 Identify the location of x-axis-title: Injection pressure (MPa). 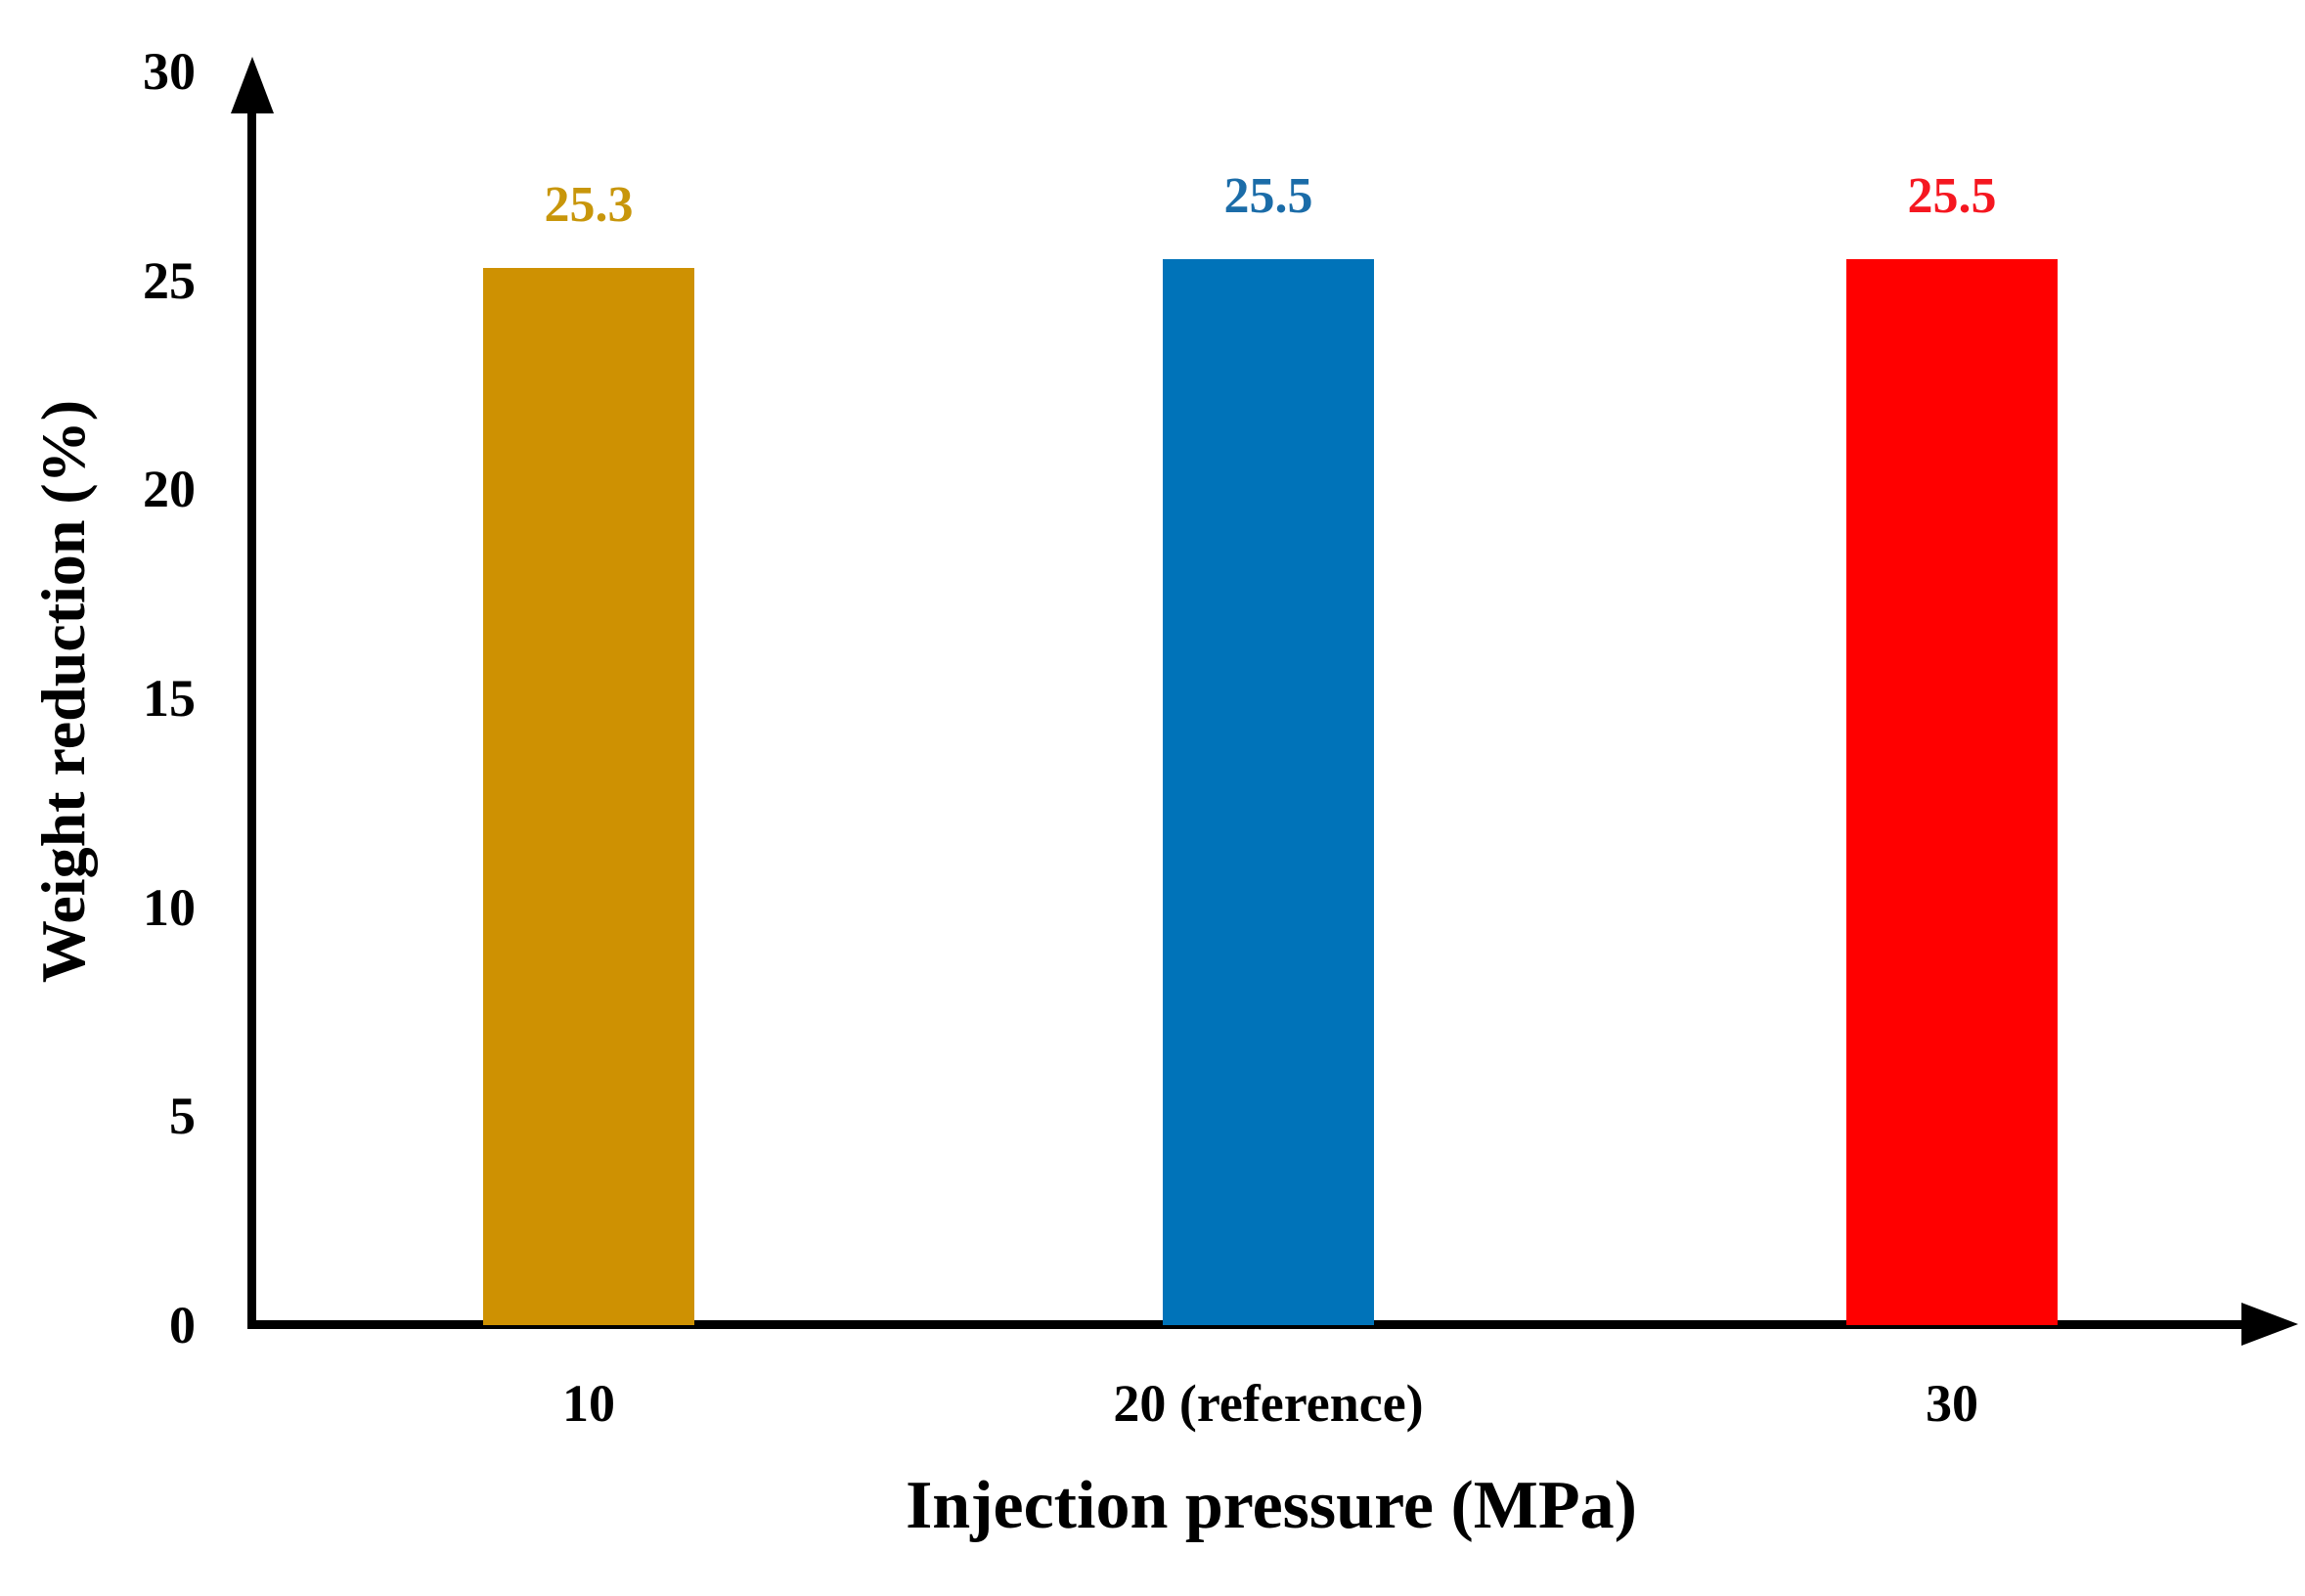
(1271, 1505).